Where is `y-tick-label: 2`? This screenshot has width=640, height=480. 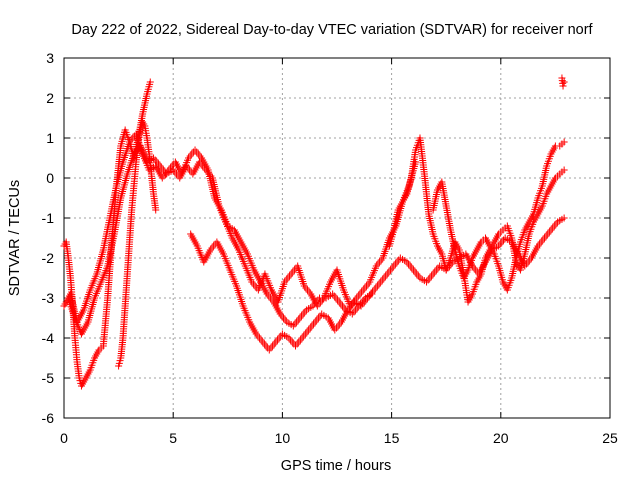
y-tick-label: 2 is located at coordinates (50, 98).